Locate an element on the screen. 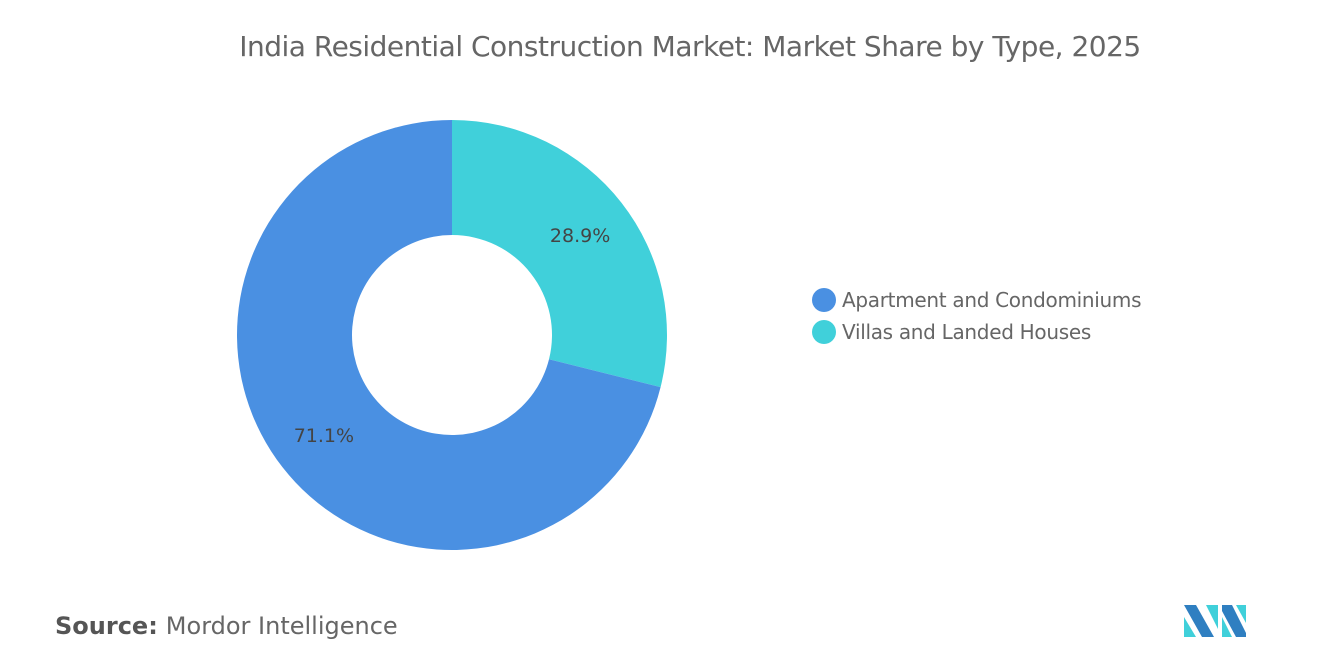 This screenshot has width=1320, height=665. legend-item-apartment: Apartment and Condominiums is located at coordinates (977, 300).